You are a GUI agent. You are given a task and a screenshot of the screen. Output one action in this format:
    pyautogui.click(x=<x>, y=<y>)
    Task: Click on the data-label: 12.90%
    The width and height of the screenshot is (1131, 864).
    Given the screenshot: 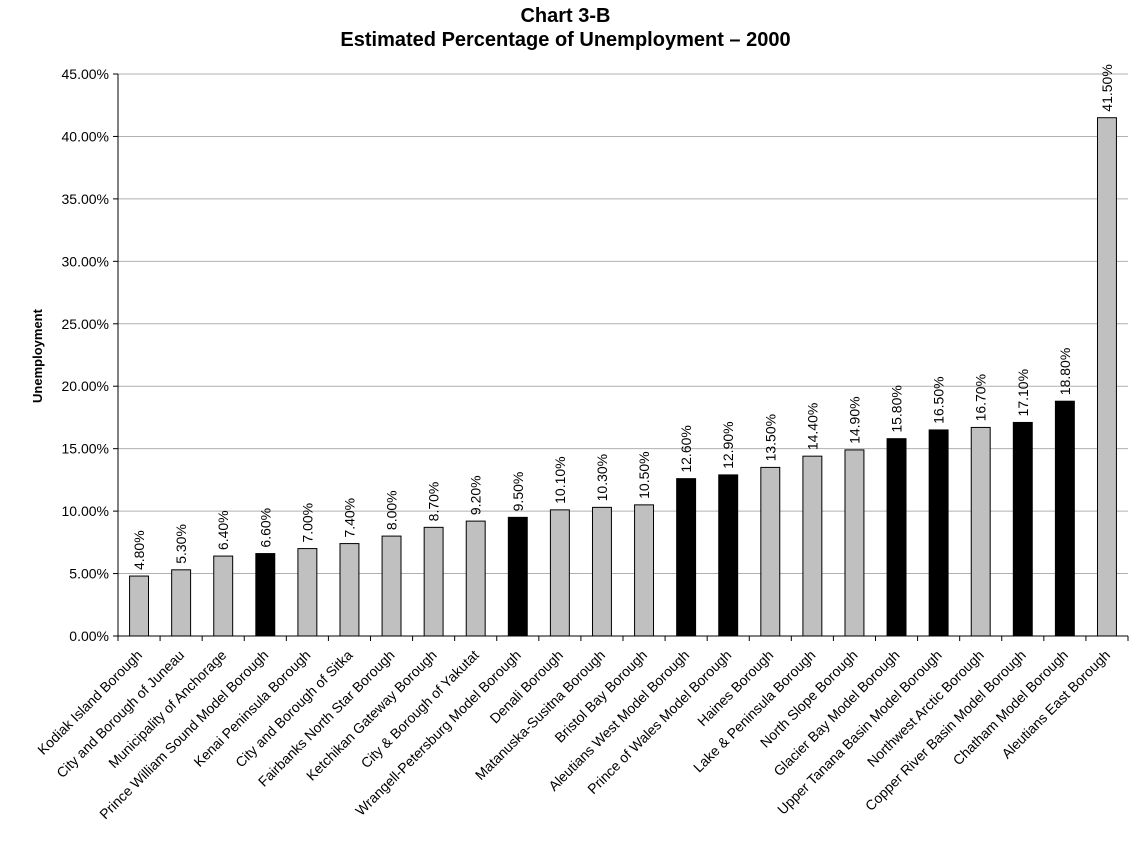 What is the action you would take?
    pyautogui.click(x=728, y=444)
    